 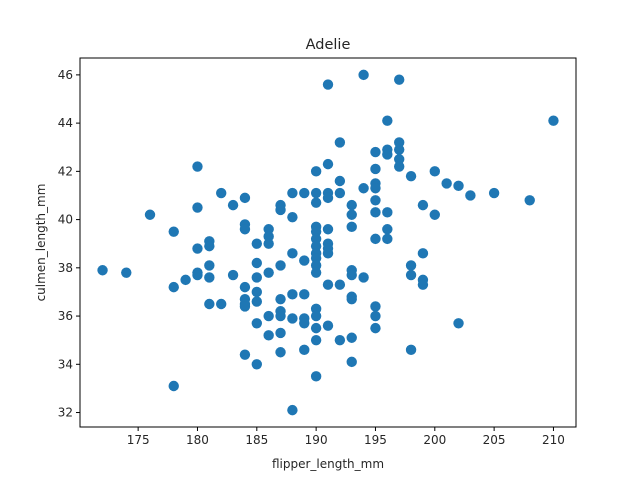 What do you see at coordinates (494, 440) in the screenshot?
I see `x-tick-label: 205` at bounding box center [494, 440].